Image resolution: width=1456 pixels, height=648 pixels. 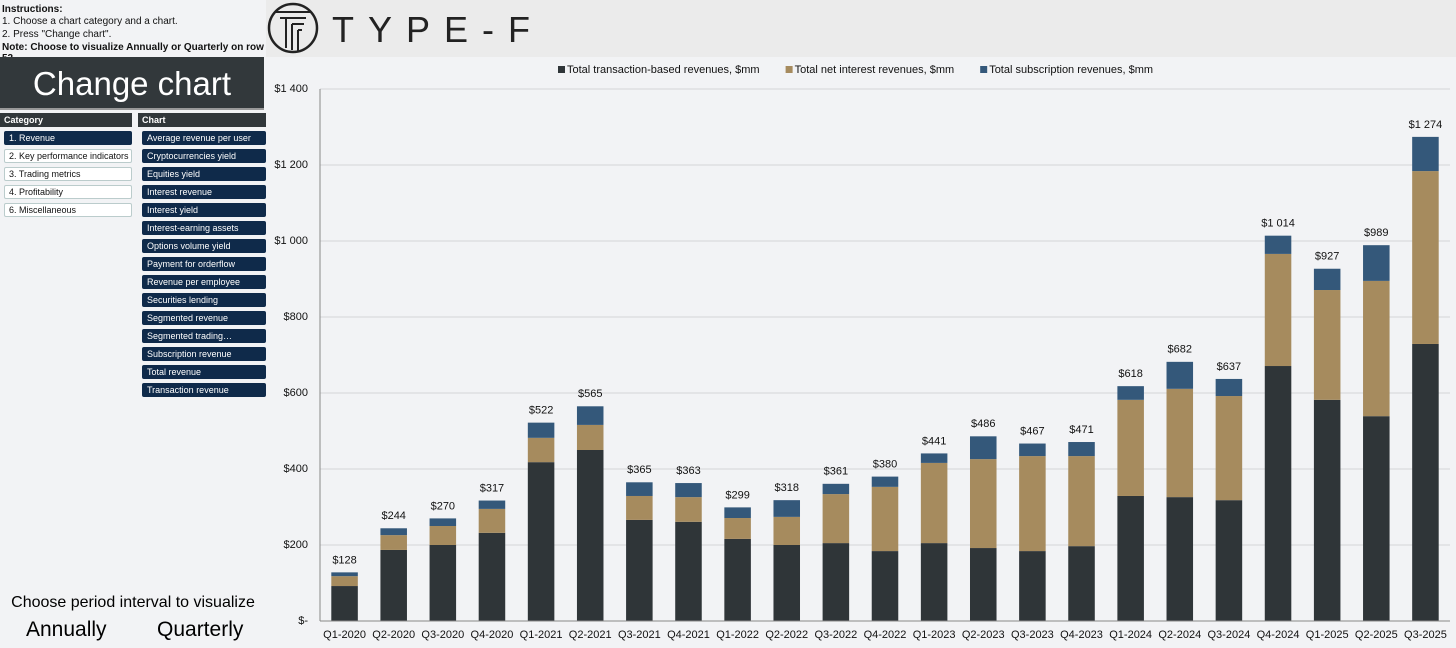 What do you see at coordinates (296, 393) in the screenshot?
I see `y-tick-label: $600` at bounding box center [296, 393].